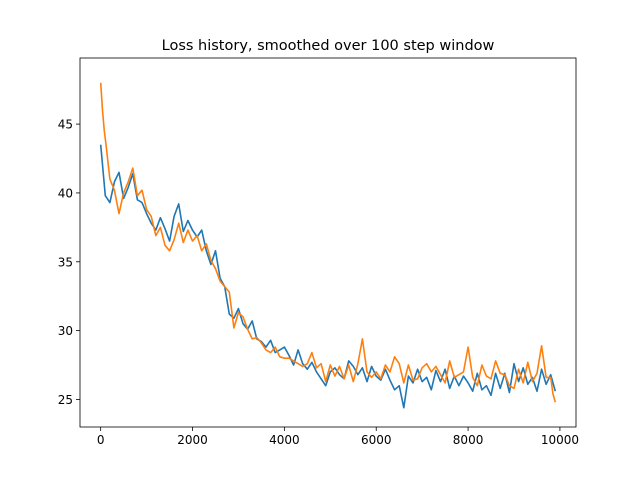  Describe the element at coordinates (376, 440) in the screenshot. I see `x-tick-label: 6000` at that location.